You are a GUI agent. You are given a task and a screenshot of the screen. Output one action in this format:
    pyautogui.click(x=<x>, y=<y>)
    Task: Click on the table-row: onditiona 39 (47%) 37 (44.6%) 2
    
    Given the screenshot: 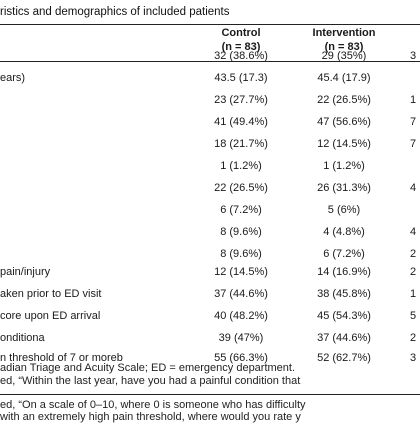 What is the action you would take?
    pyautogui.click(x=210, y=339)
    